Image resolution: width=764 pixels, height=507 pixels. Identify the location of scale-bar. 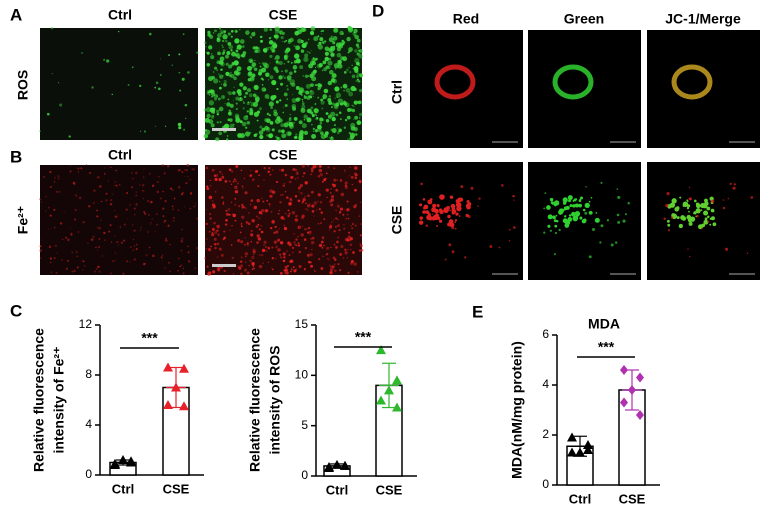
(224, 129).